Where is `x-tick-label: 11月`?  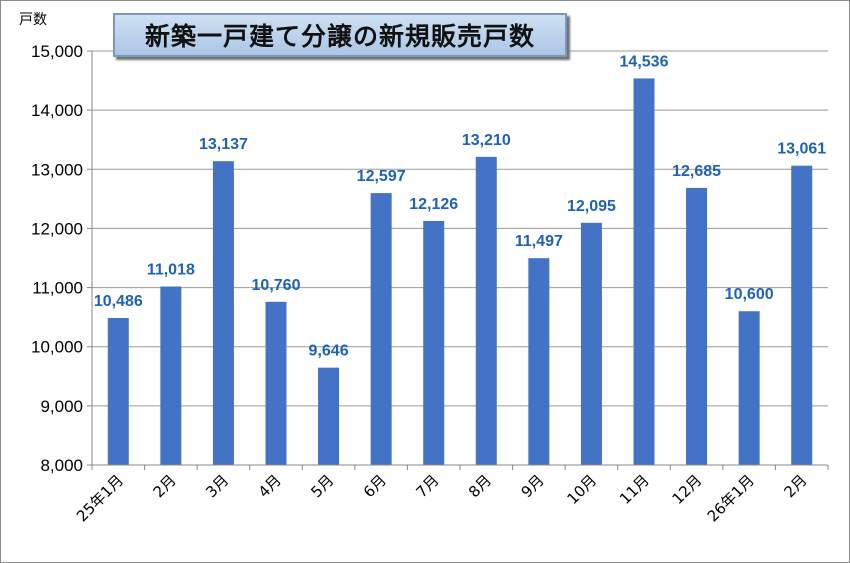 x-tick-label: 11月 is located at coordinates (634, 489).